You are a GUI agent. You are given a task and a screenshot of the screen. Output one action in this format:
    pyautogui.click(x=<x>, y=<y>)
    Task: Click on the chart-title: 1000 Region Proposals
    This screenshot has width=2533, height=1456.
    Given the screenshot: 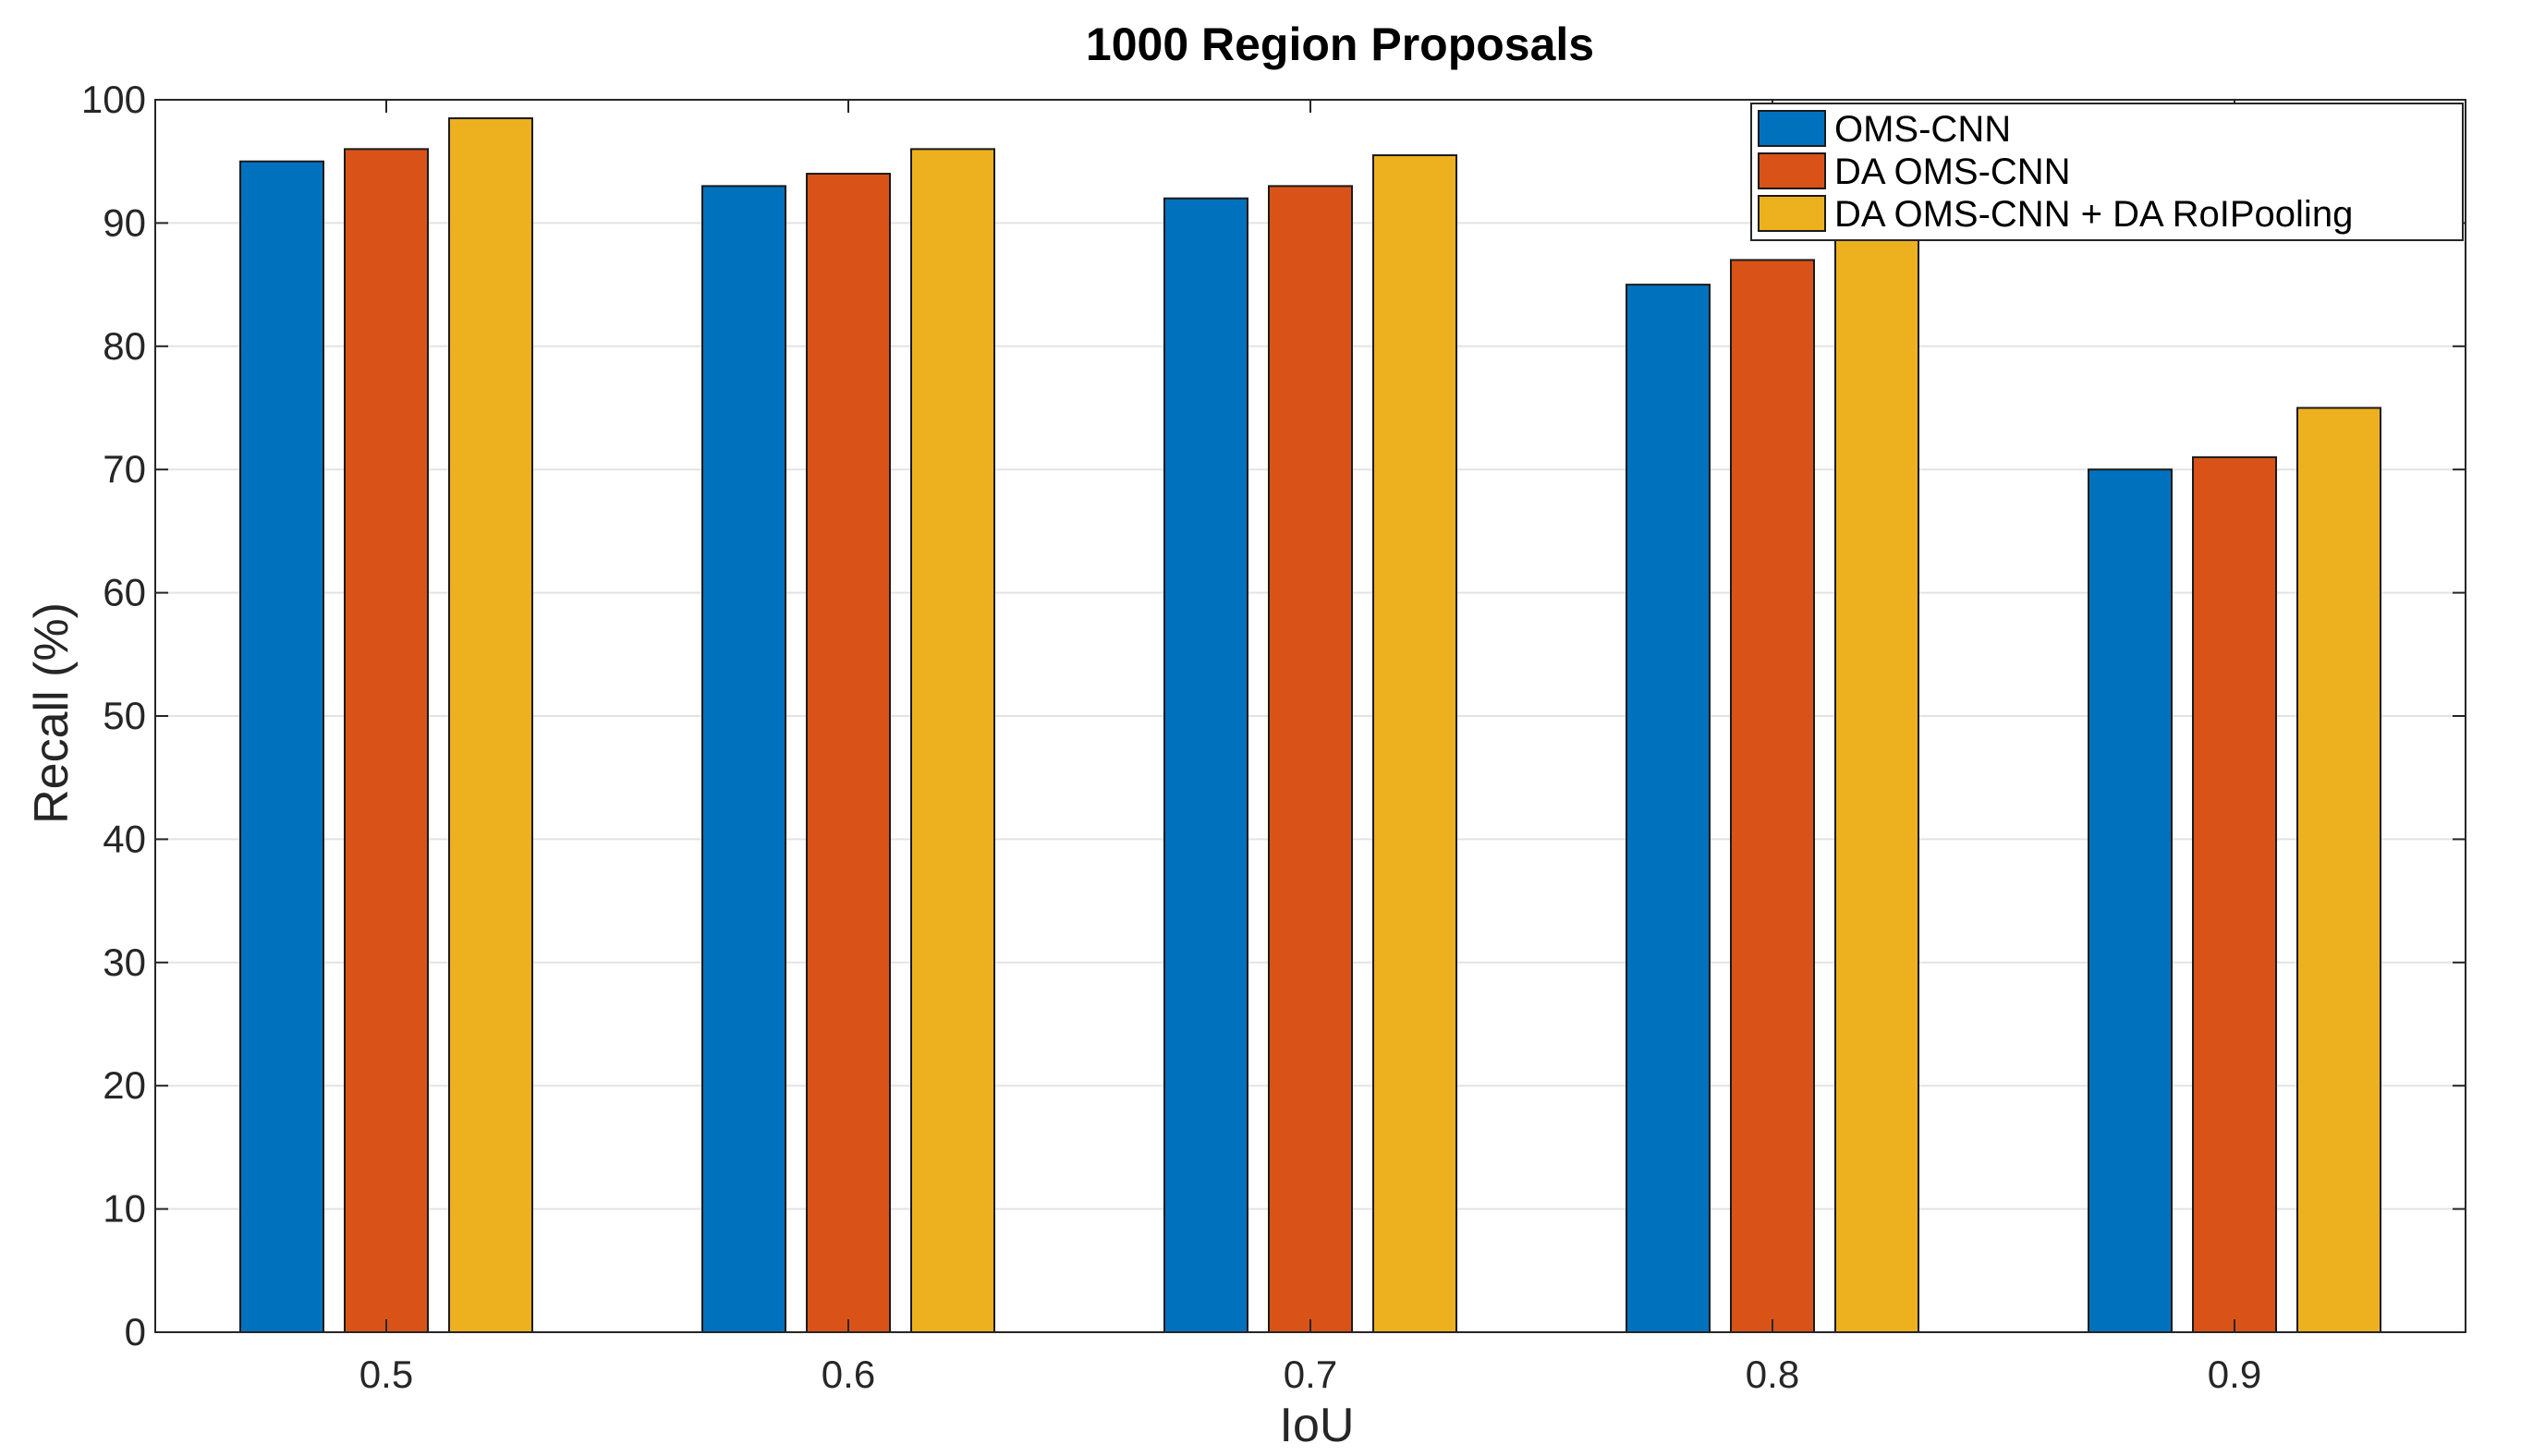 What is the action you would take?
    pyautogui.click(x=1340, y=44)
    